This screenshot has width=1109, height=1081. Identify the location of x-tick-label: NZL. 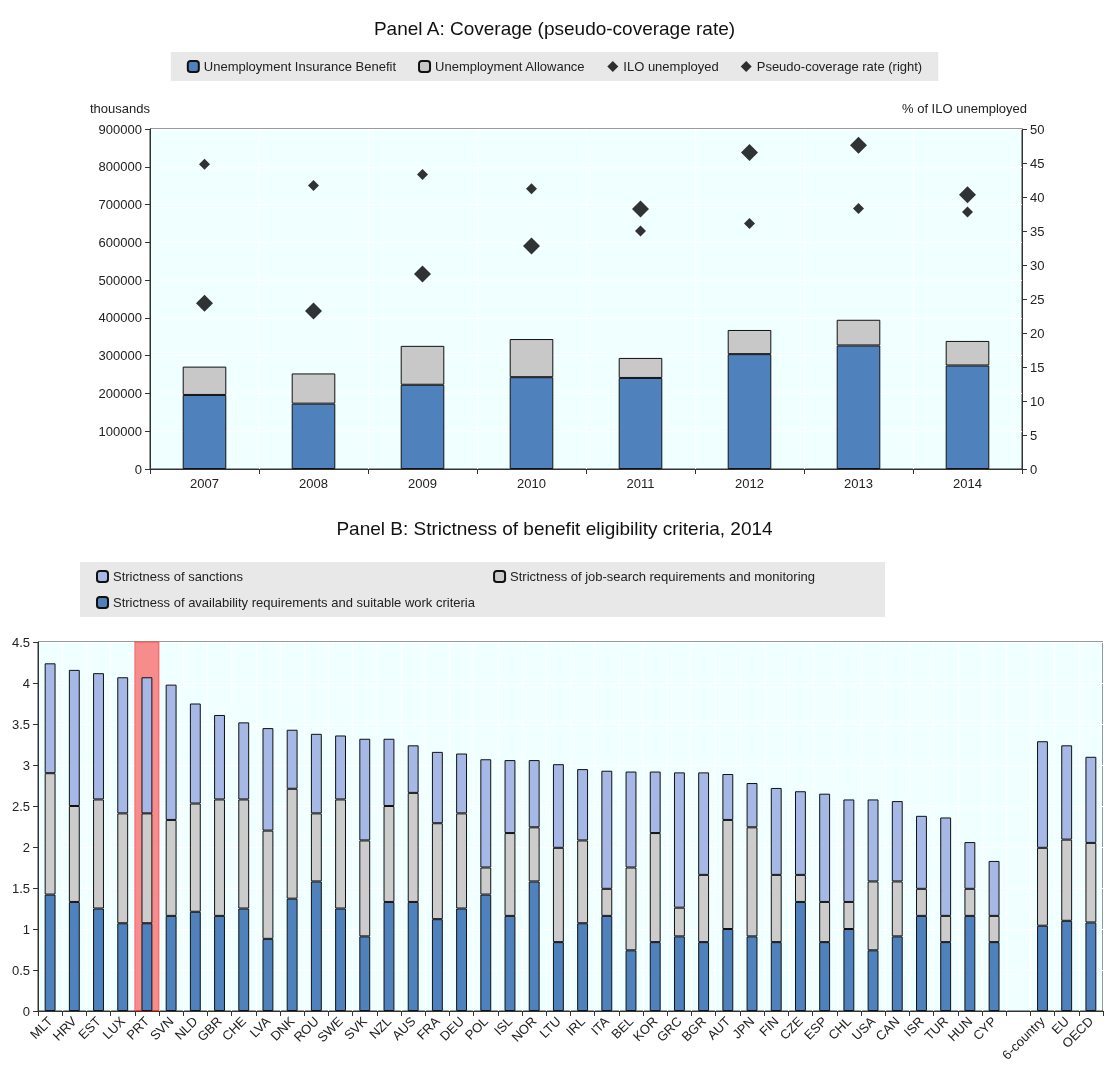
(380, 1027).